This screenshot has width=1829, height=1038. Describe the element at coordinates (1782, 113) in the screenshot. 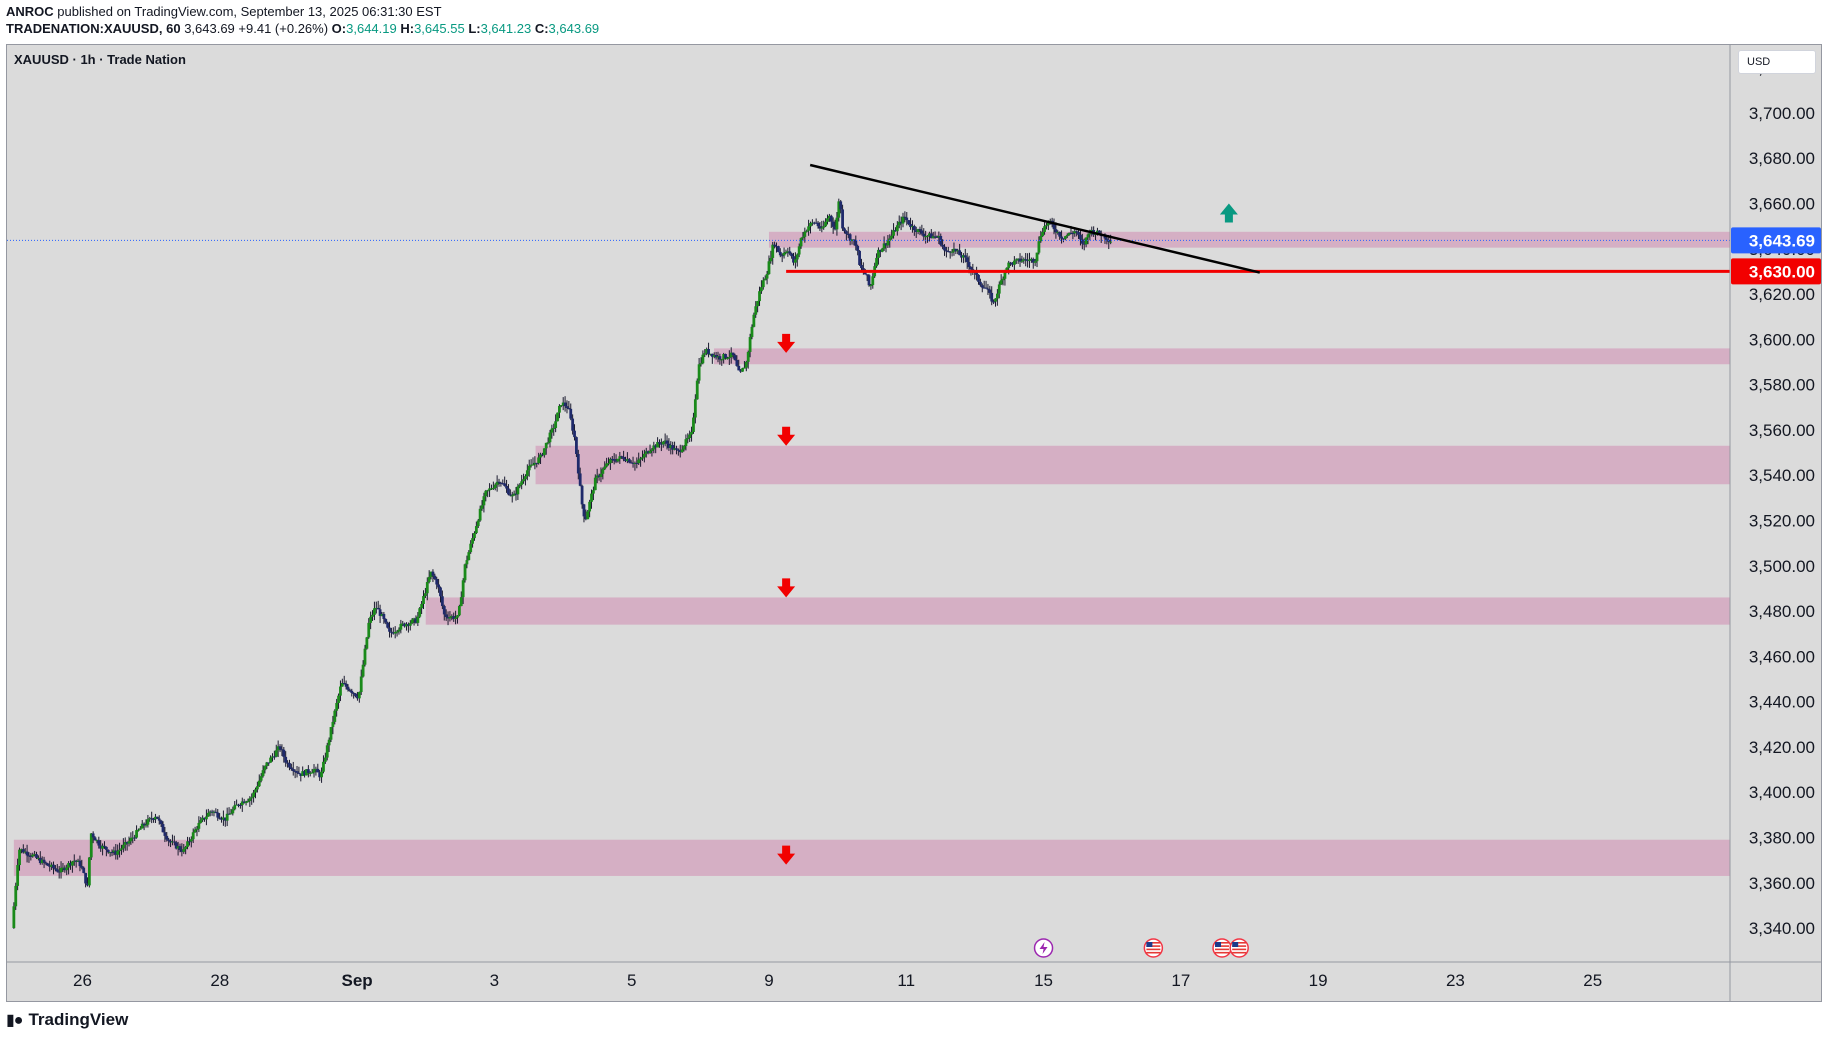

I see `price-tick-label: 3,700.00` at that location.